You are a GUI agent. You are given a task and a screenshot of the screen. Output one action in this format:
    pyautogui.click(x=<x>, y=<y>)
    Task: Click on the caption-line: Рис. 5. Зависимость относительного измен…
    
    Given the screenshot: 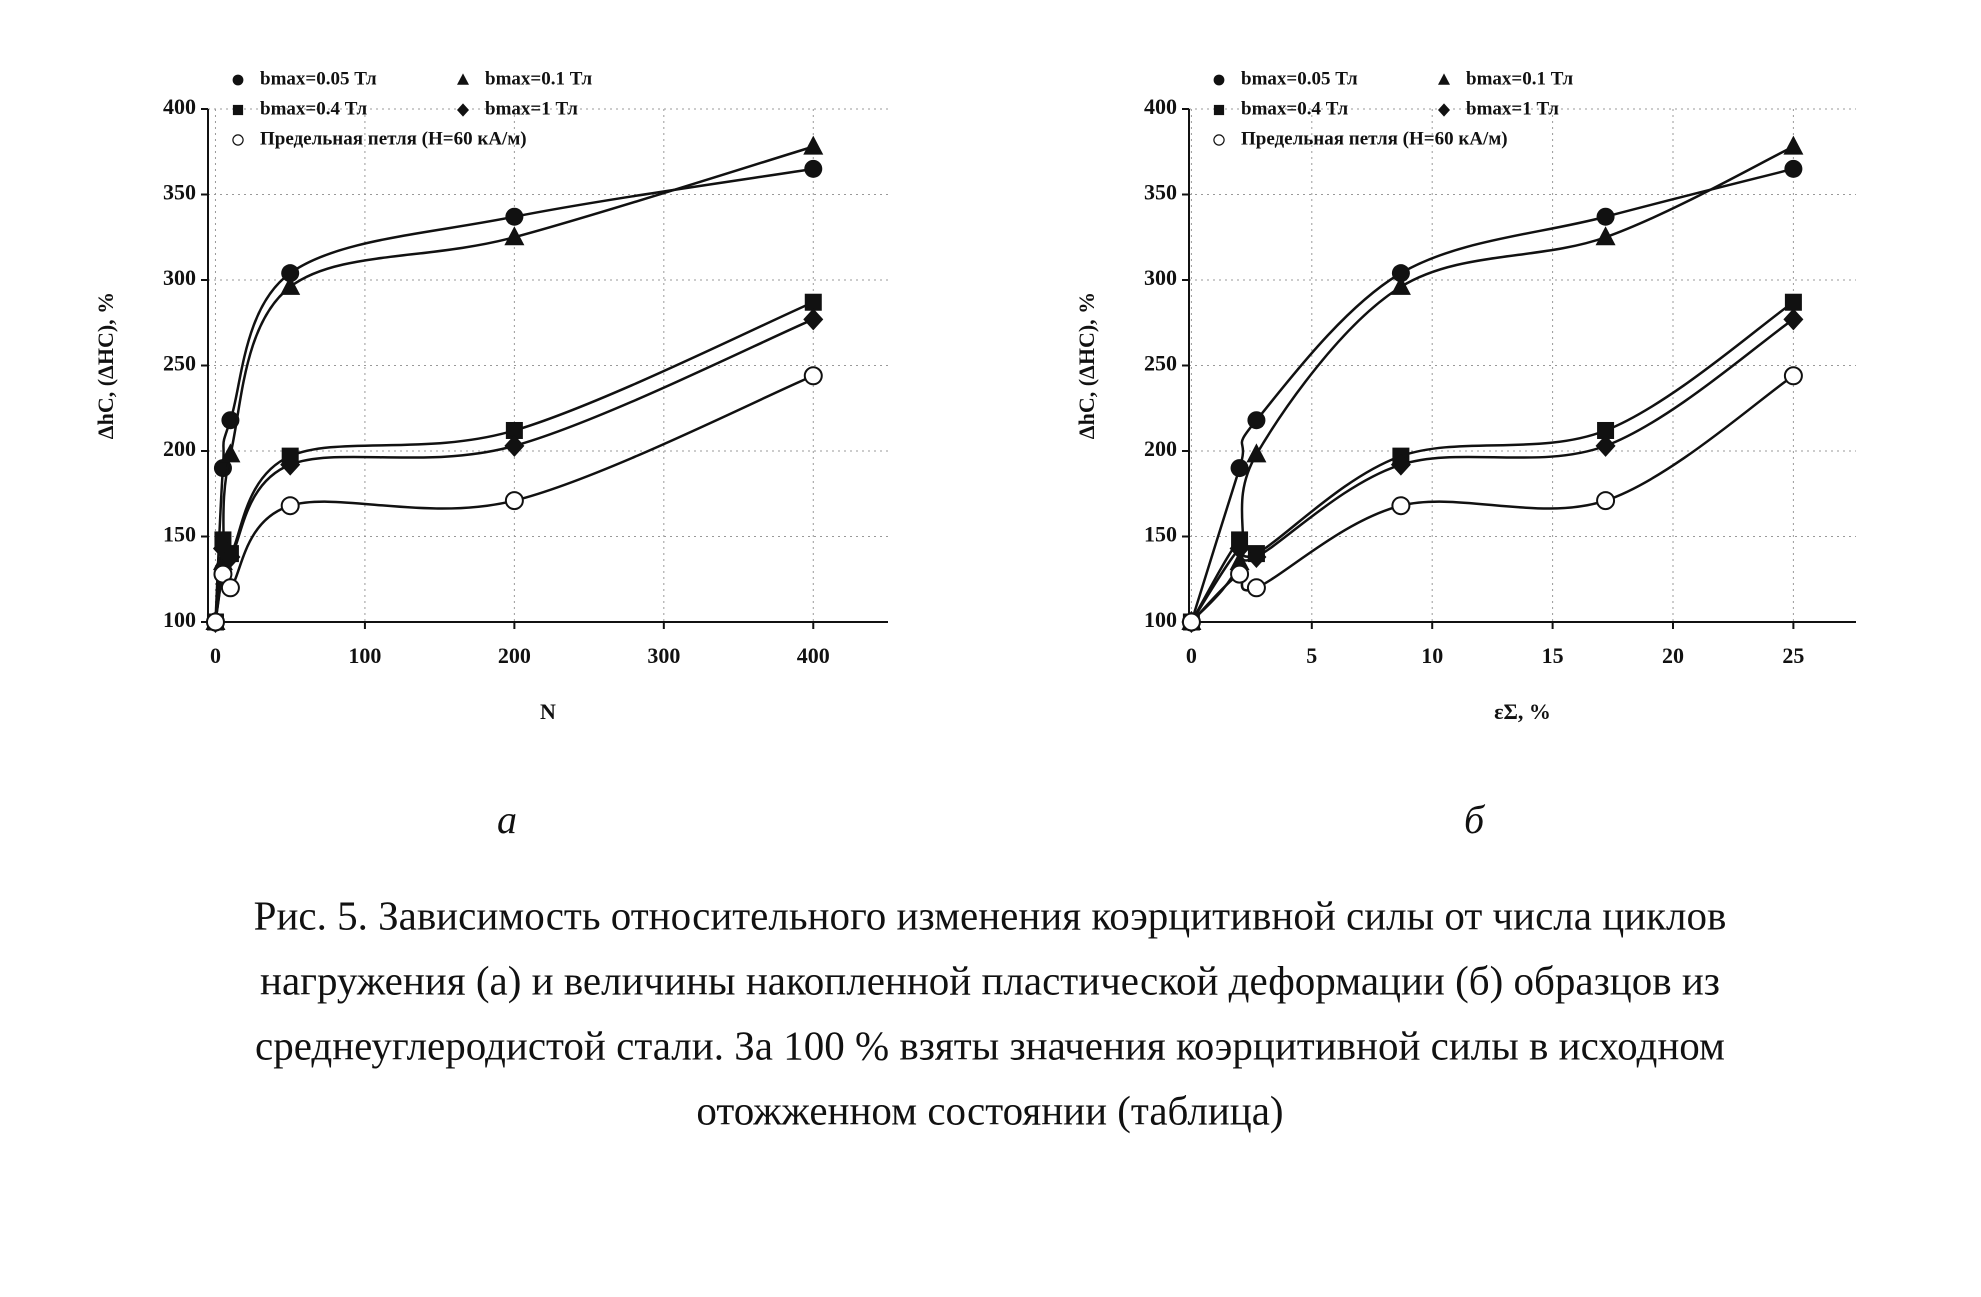 What is the action you would take?
    pyautogui.click(x=990, y=915)
    